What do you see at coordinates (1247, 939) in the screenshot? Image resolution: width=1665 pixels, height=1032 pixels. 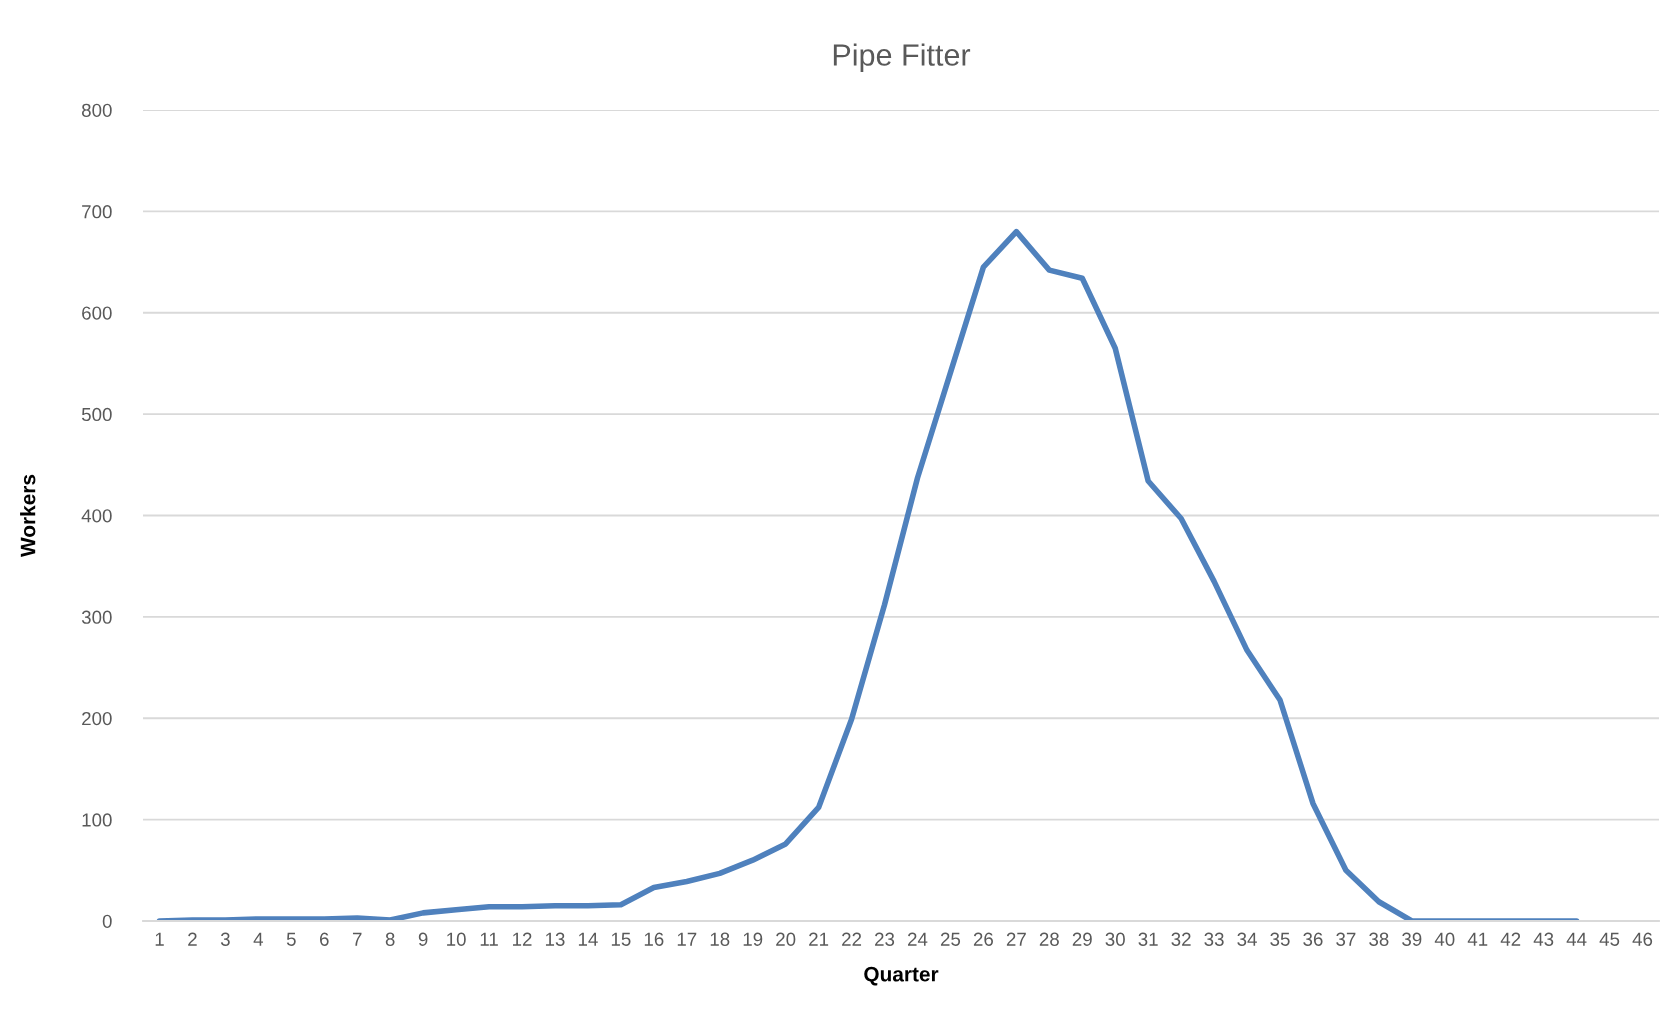 I see `x-tick-label: 34` at bounding box center [1247, 939].